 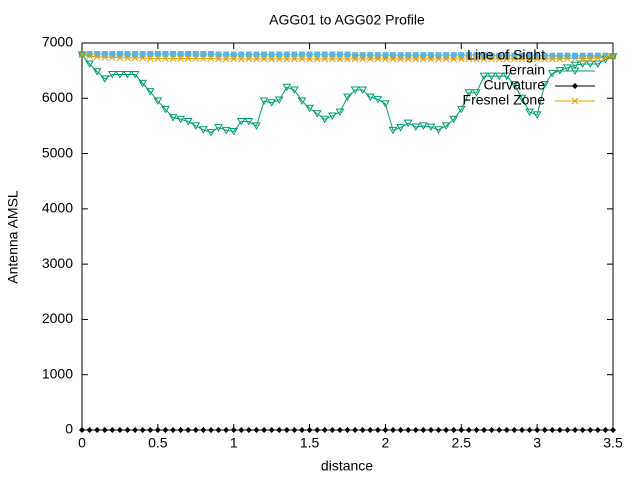 What do you see at coordinates (57, 97) in the screenshot?
I see `y-tick-label: 6000` at bounding box center [57, 97].